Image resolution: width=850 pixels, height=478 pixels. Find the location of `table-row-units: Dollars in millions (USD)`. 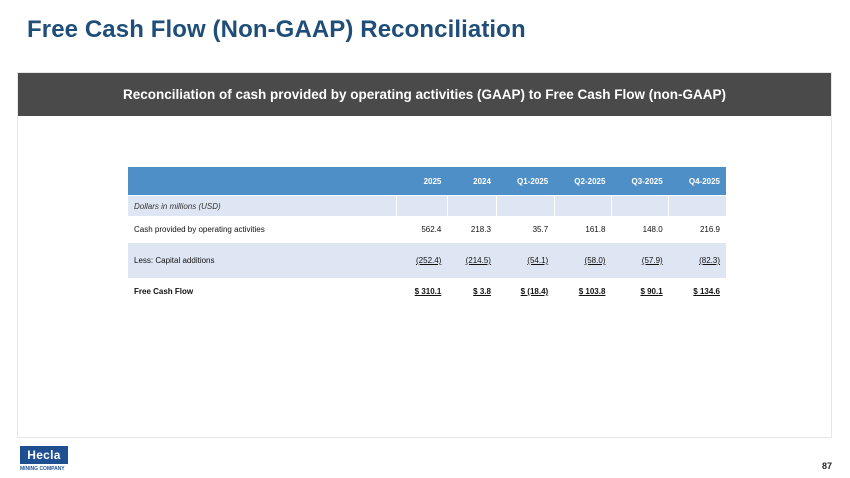

table-row-units: Dollars in millions (USD) is located at coordinates (427, 205).